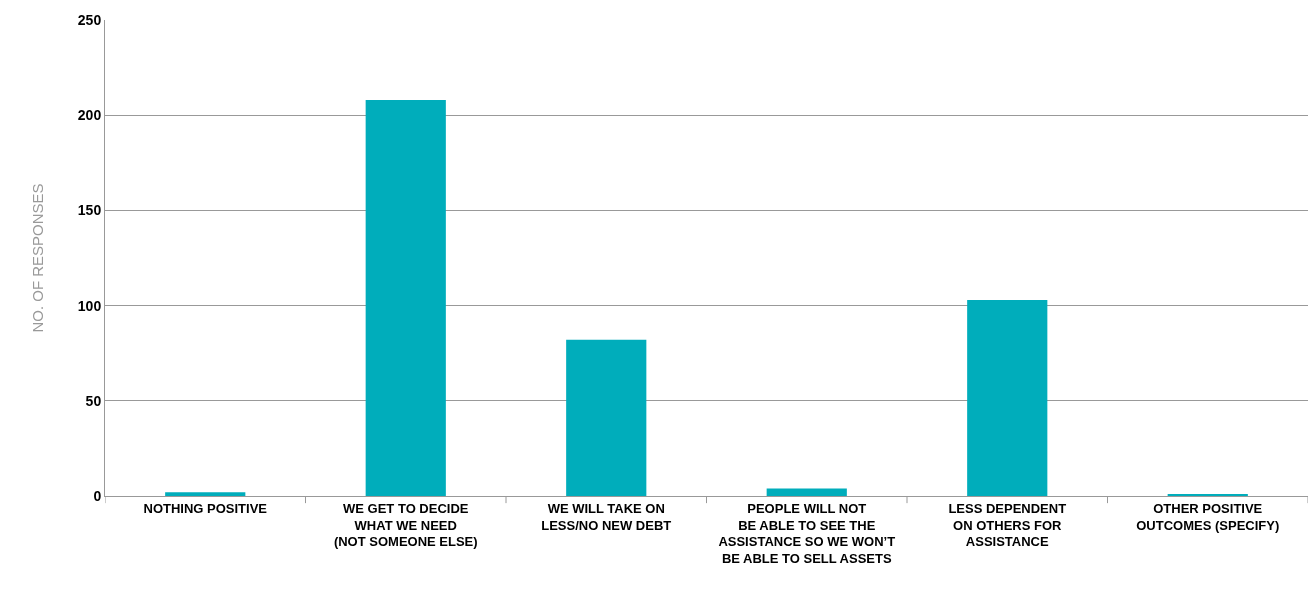  Describe the element at coordinates (38, 258) in the screenshot. I see `y-axis-title: NO. OF RESPONSES` at that location.